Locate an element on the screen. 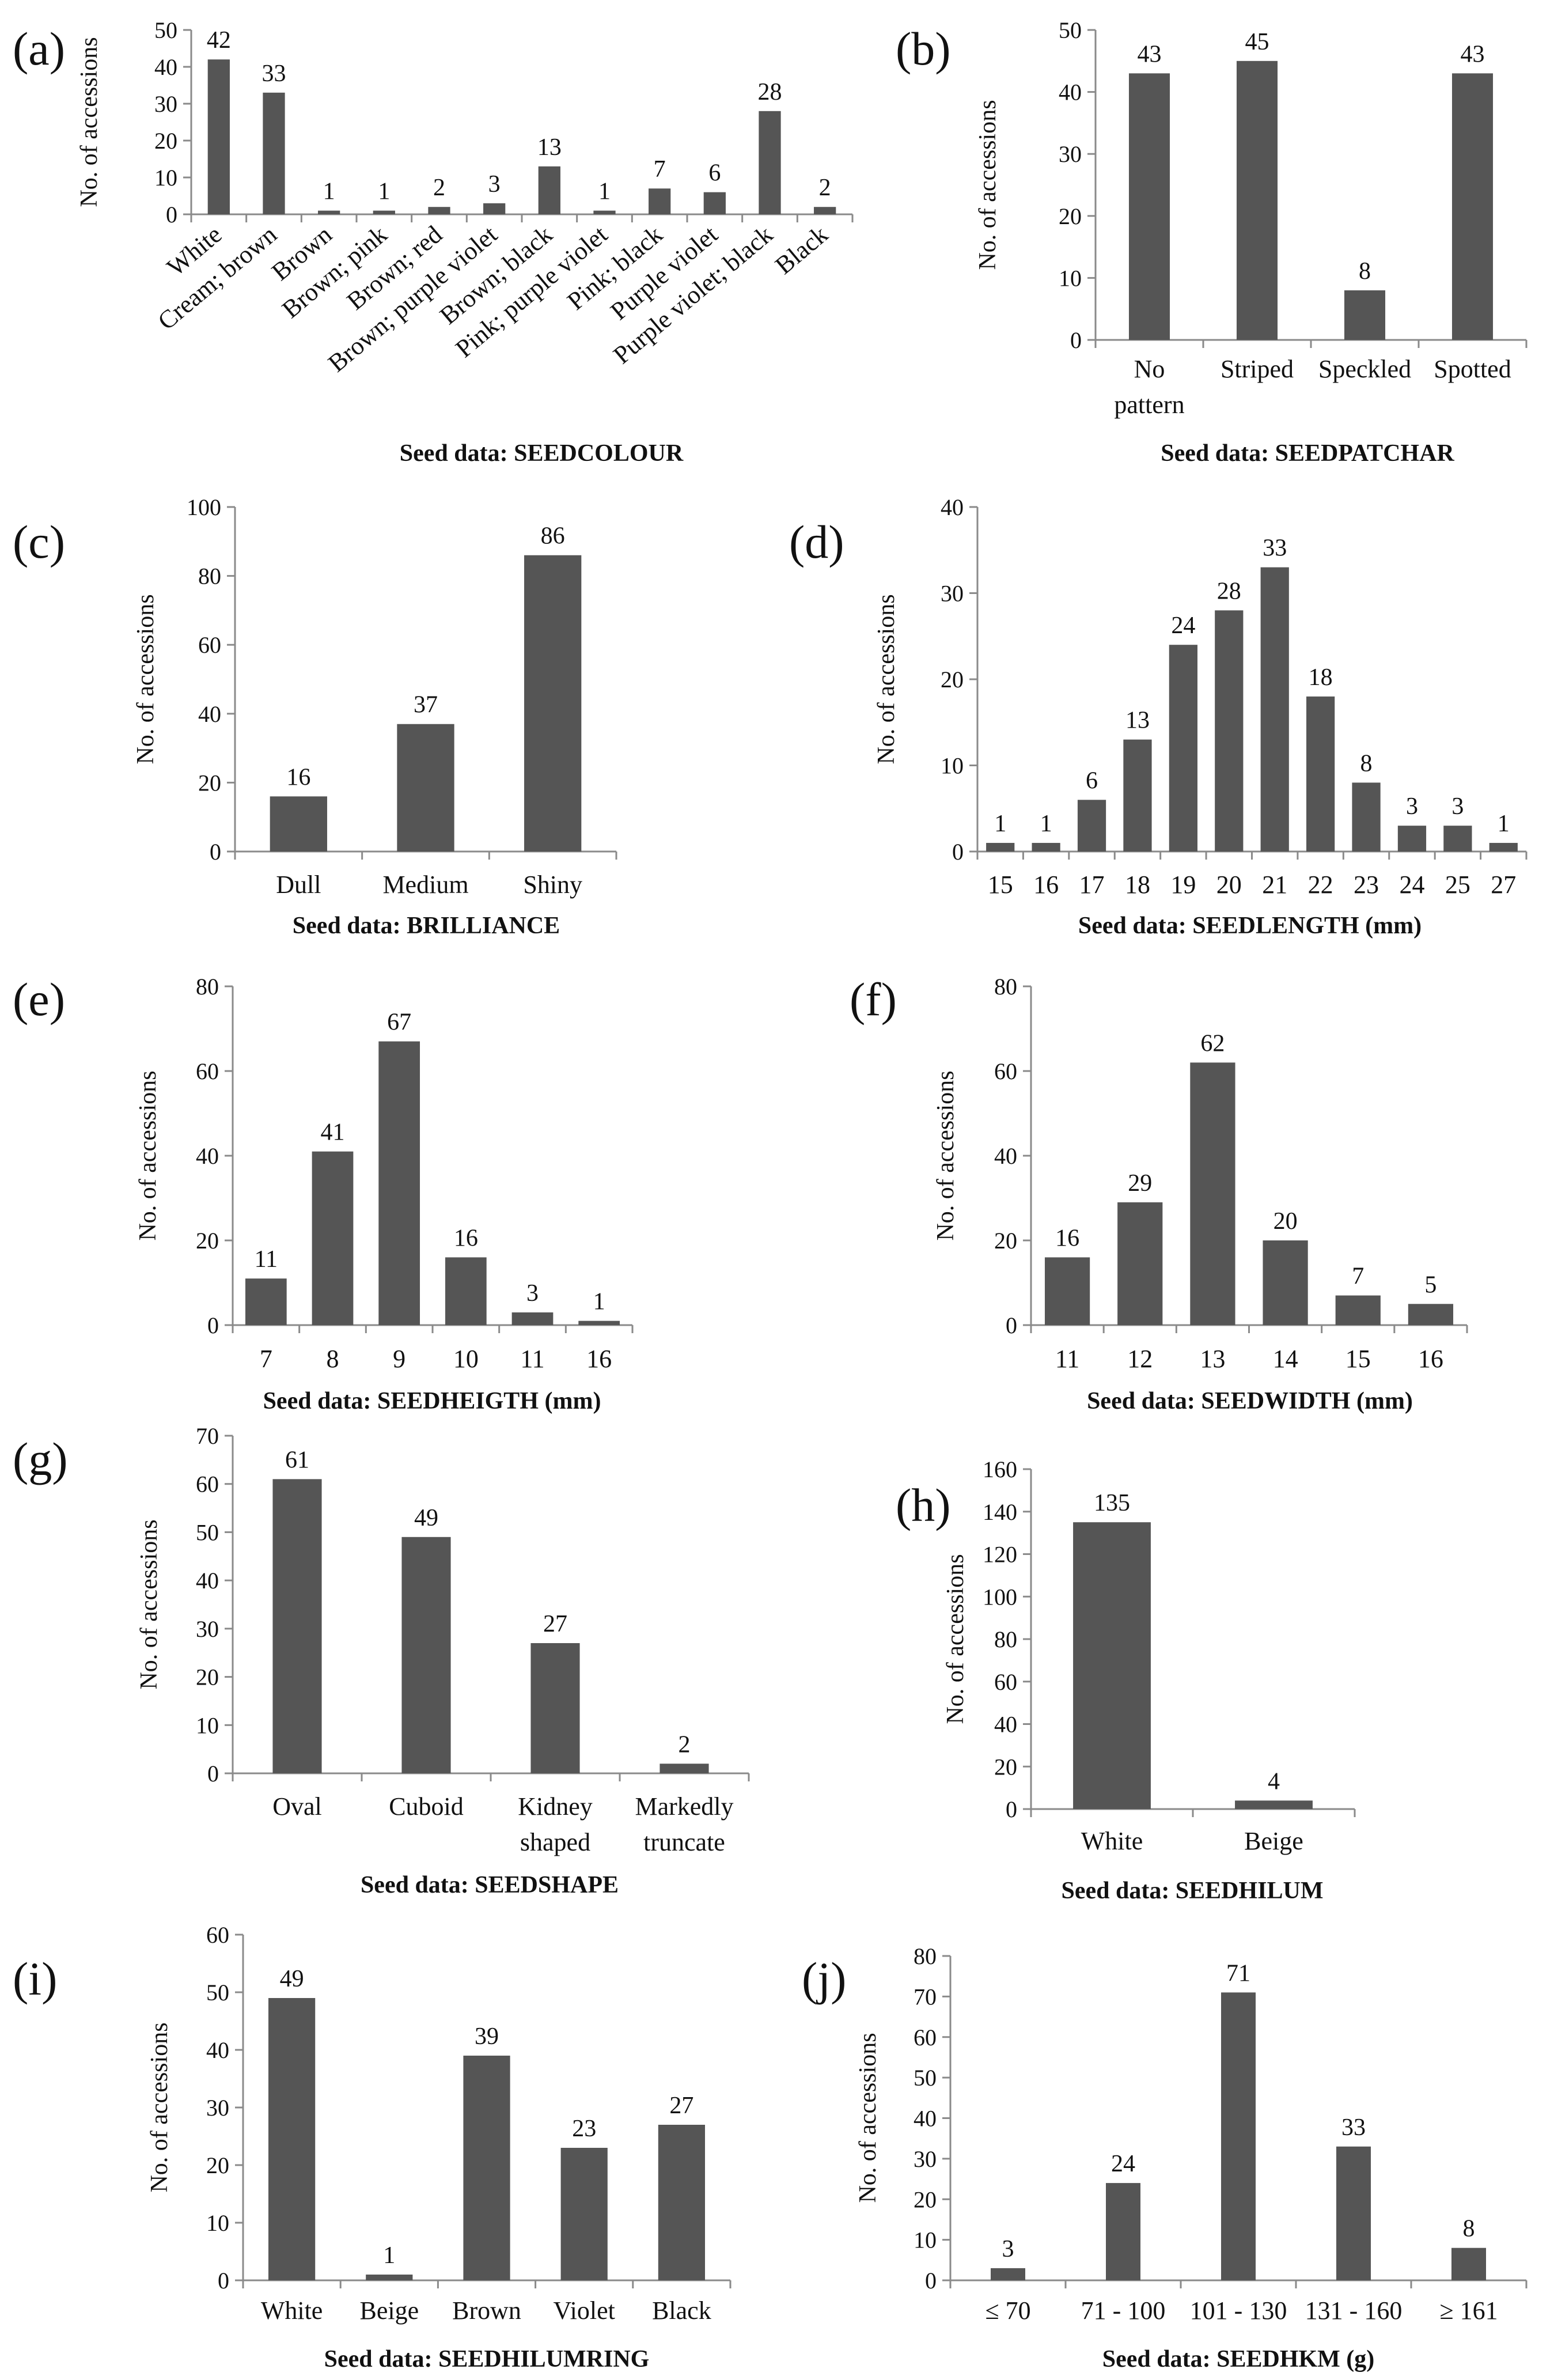 This screenshot has height=2380, width=1554. x-tick-label-line: shaped is located at coordinates (555, 1842).